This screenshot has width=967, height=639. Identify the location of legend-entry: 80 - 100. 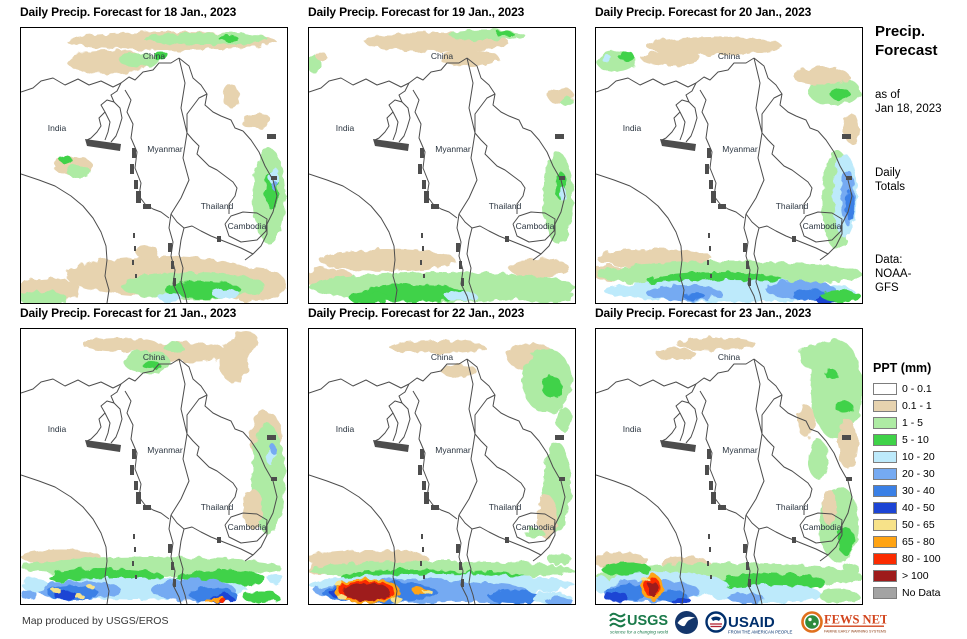
(907, 558).